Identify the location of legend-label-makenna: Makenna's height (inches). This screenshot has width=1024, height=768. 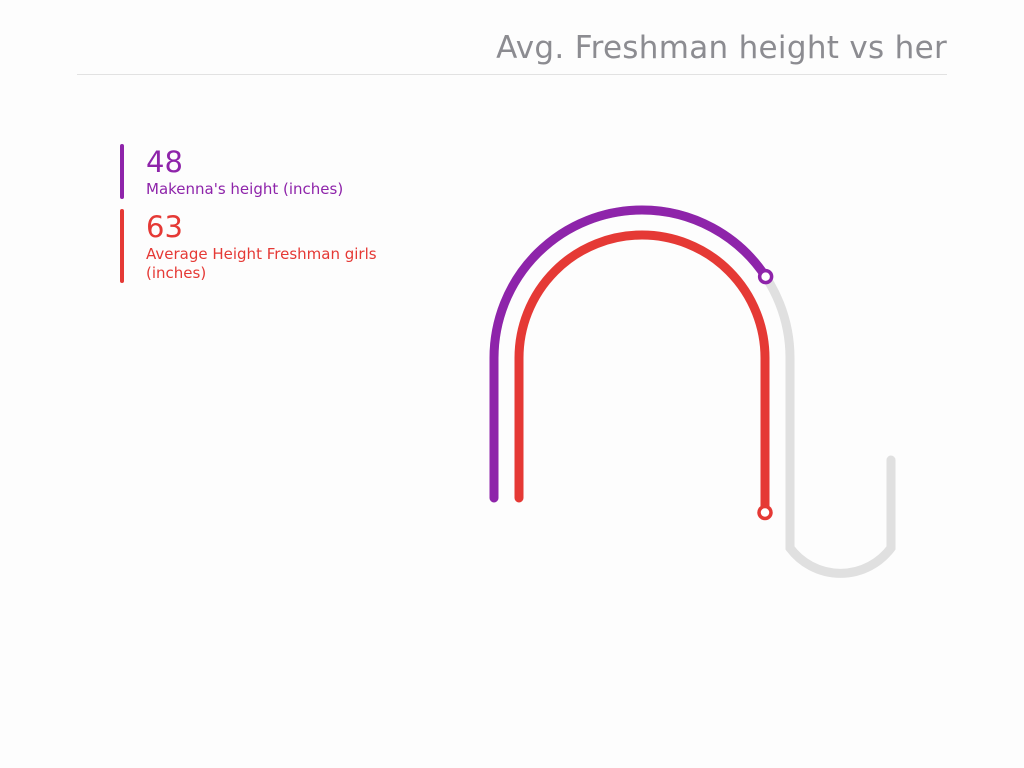
(245, 189).